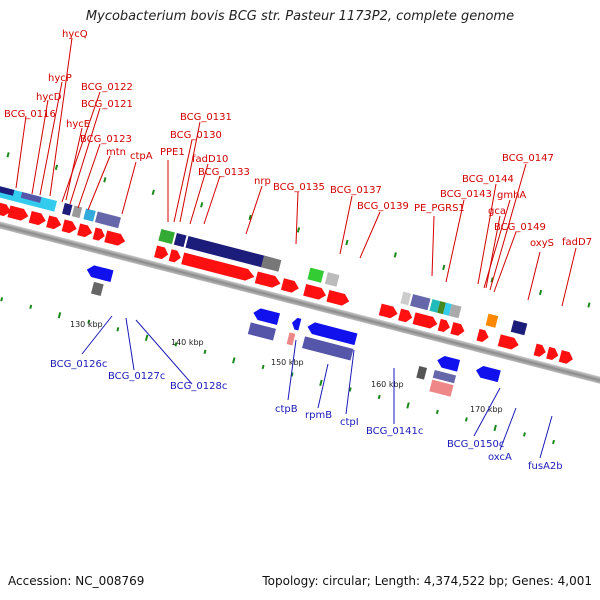 The height and width of the screenshot is (600, 600). What do you see at coordinates (78, 364) in the screenshot?
I see `gene-label: BCG_0126c` at bounding box center [78, 364].